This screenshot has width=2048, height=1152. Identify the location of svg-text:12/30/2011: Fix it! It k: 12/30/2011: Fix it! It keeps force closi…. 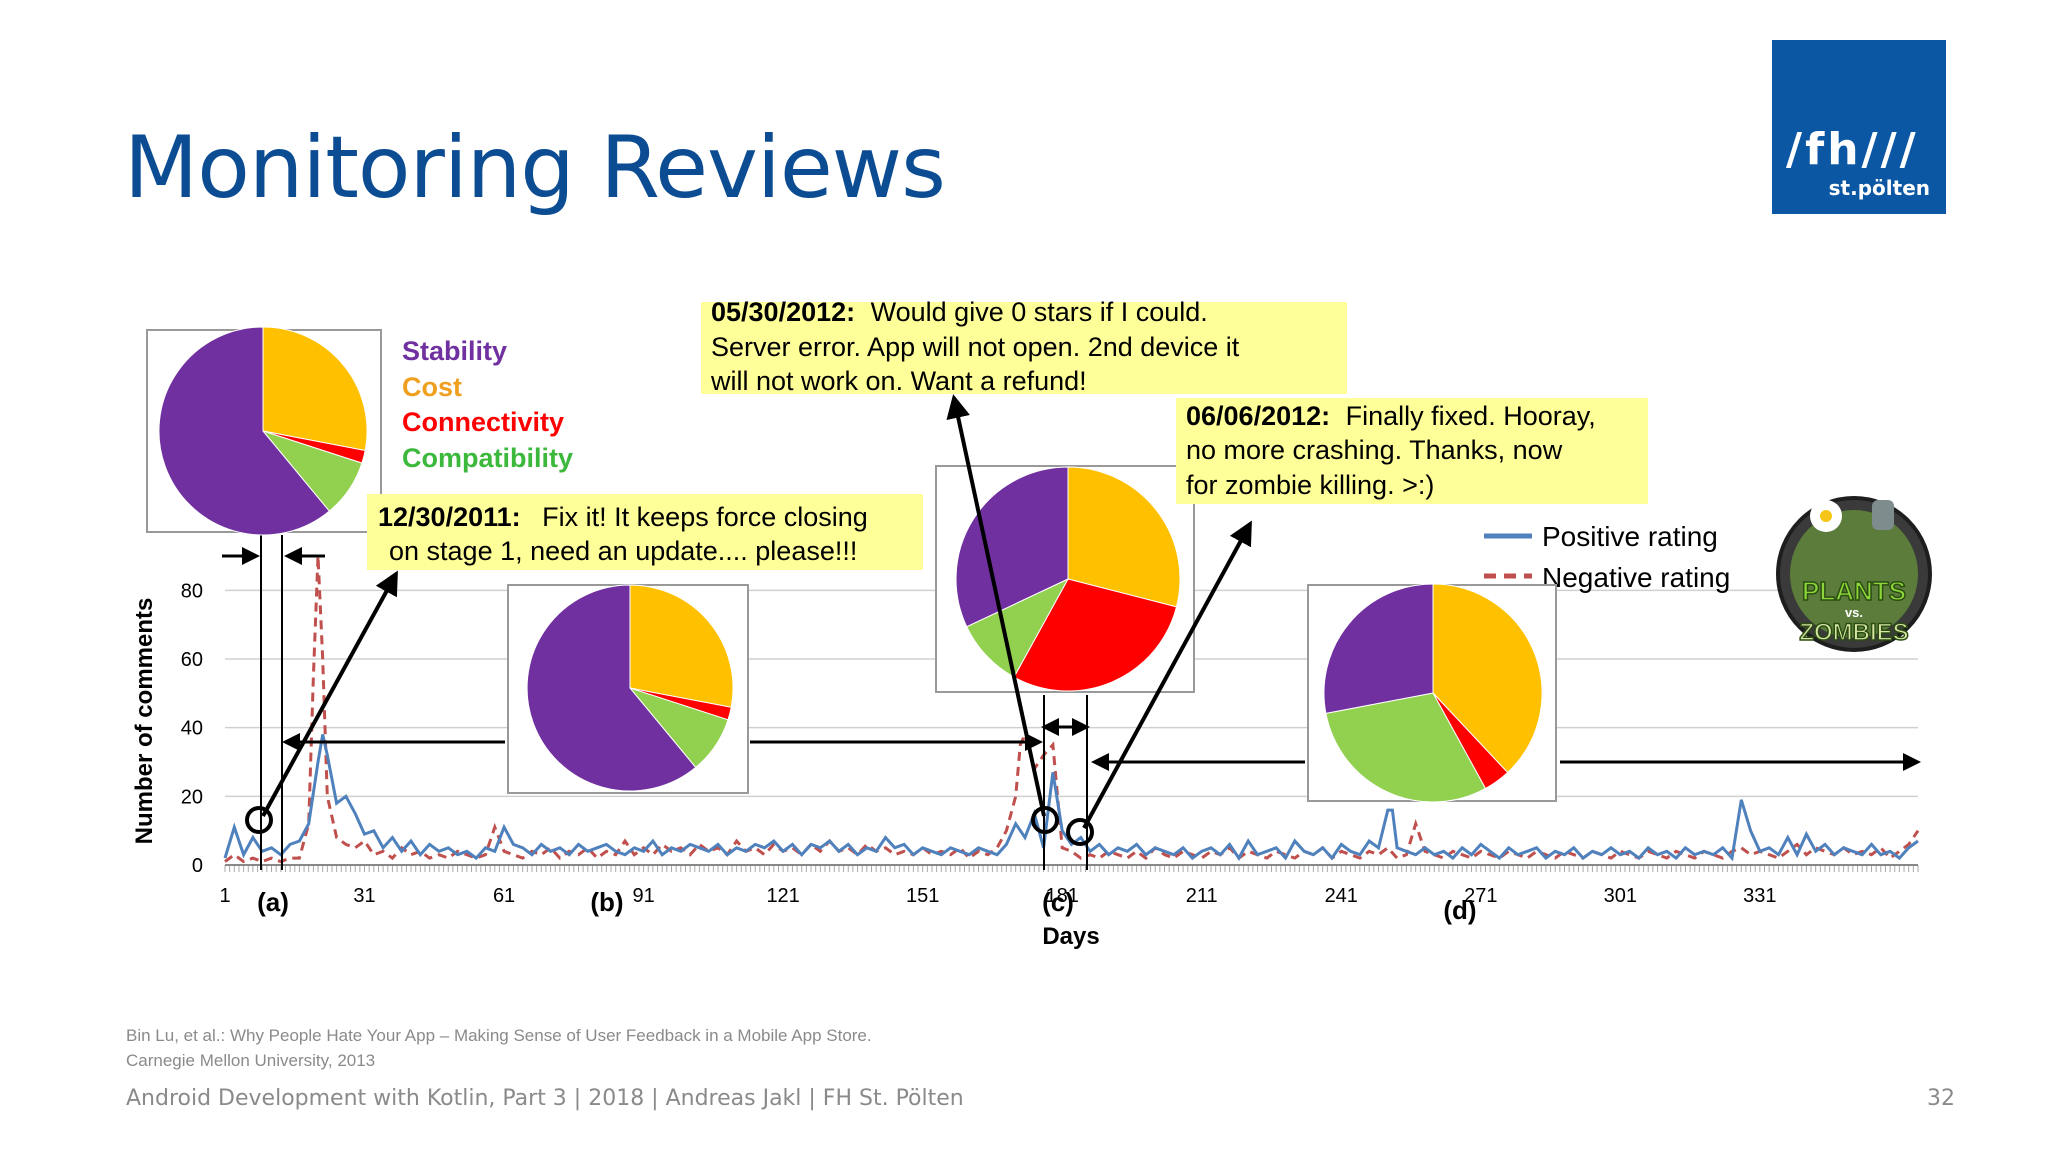
(623, 517).